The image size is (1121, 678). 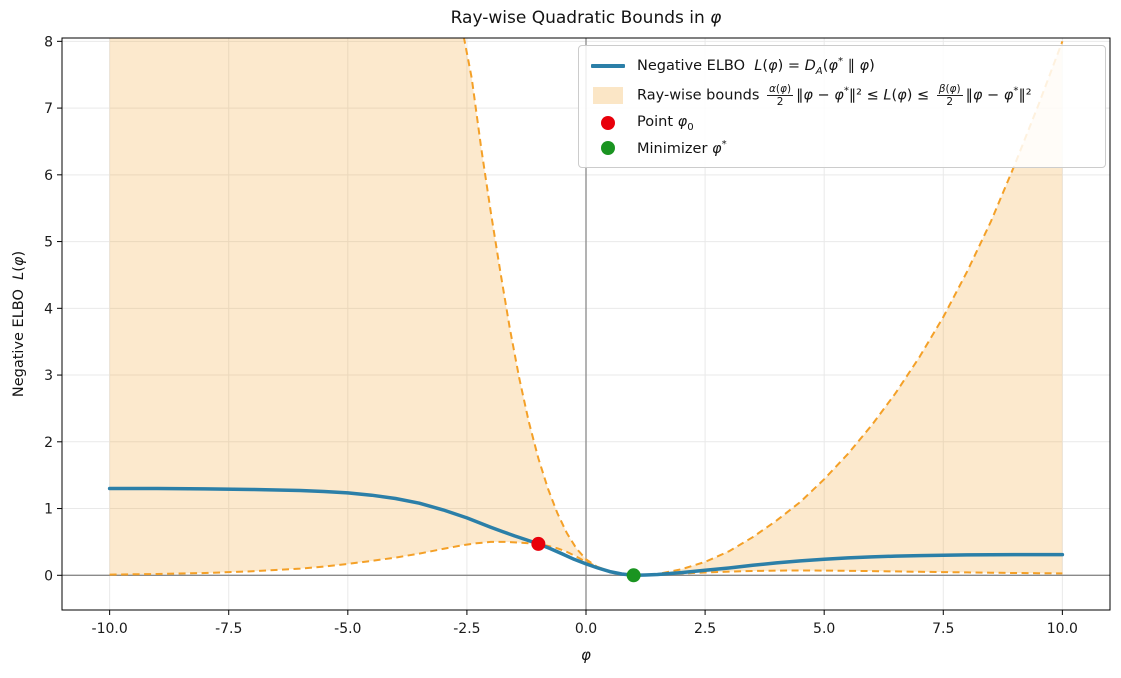 I want to click on y-tick-label: 2, so click(x=48, y=443).